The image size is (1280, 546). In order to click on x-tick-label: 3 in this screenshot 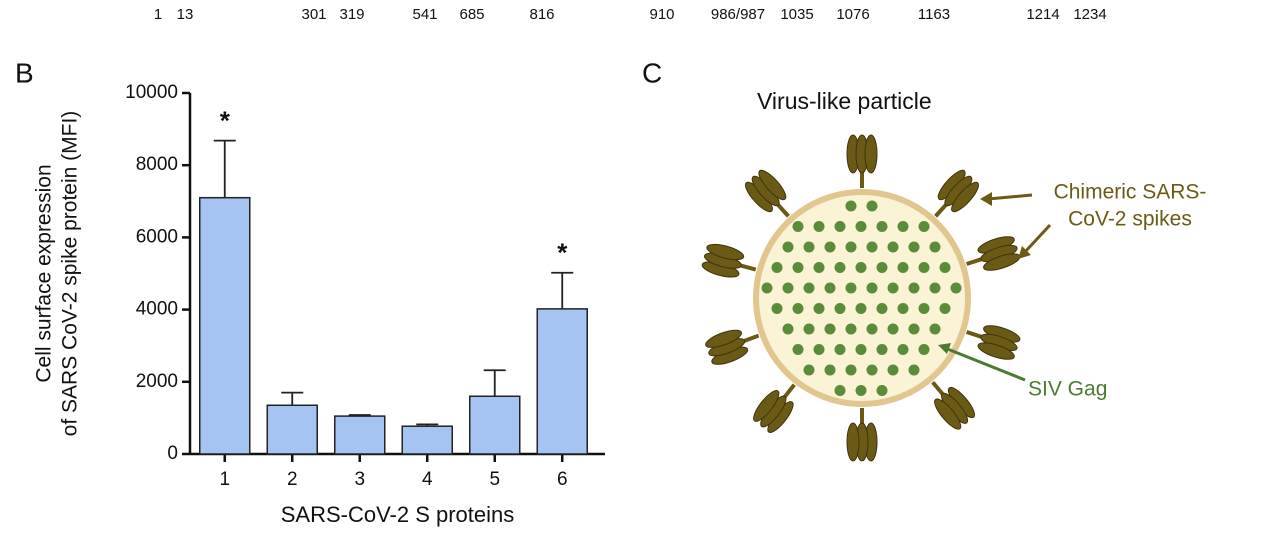, I will do `click(359, 479)`.